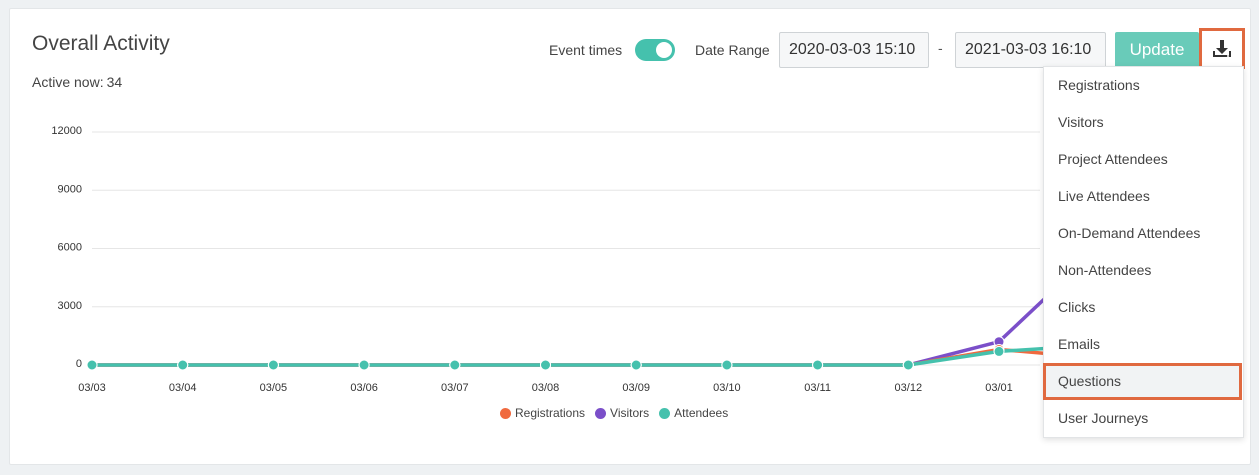 The image size is (1259, 475). Describe the element at coordinates (664, 50) in the screenshot. I see `toggle-knob` at that location.